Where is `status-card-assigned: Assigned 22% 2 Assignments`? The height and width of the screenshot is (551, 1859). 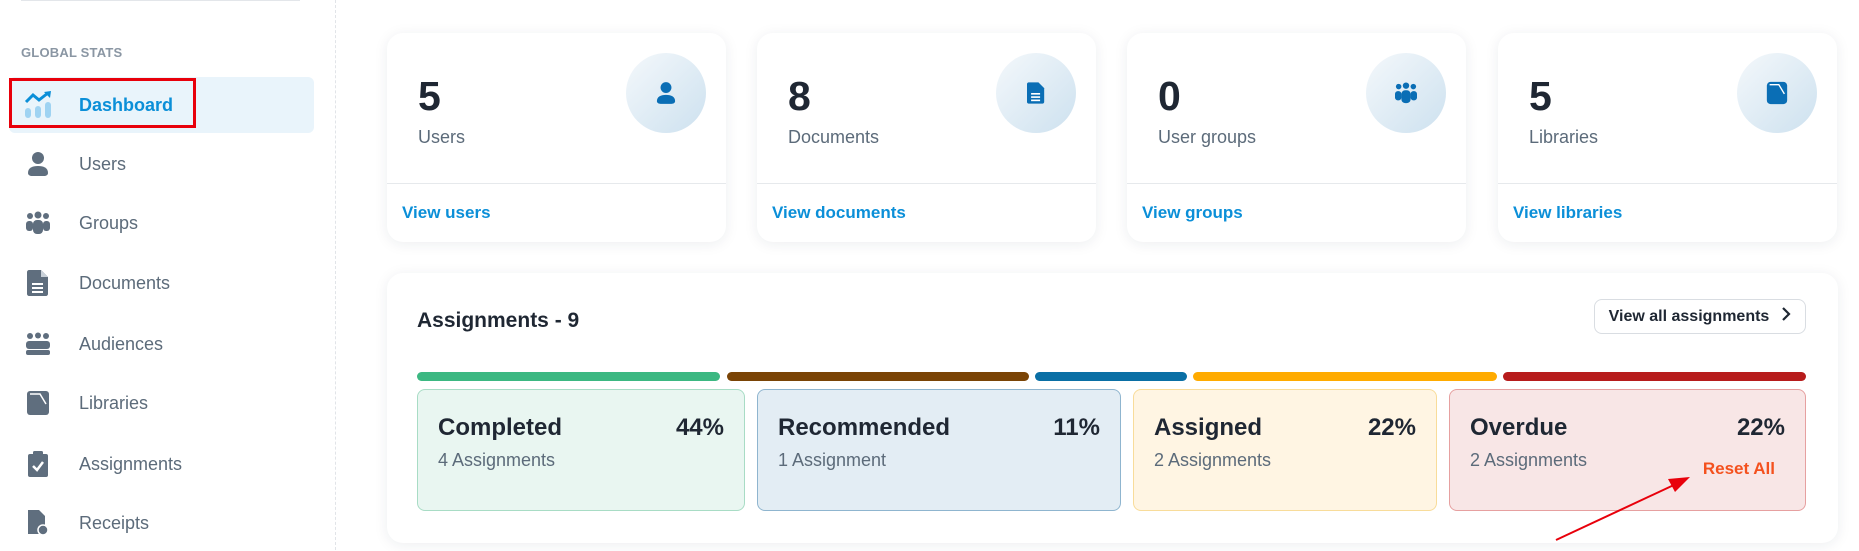 status-card-assigned: Assigned 22% 2 Assignments is located at coordinates (1285, 450).